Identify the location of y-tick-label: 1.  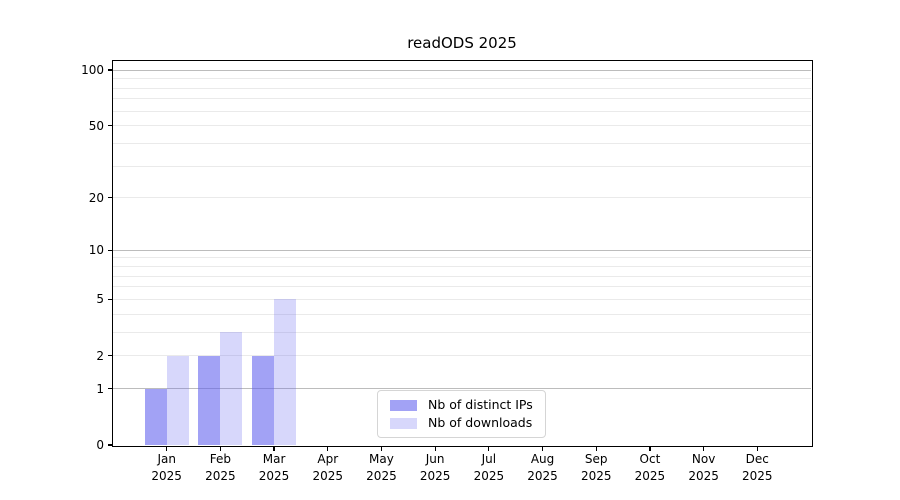
(100, 388).